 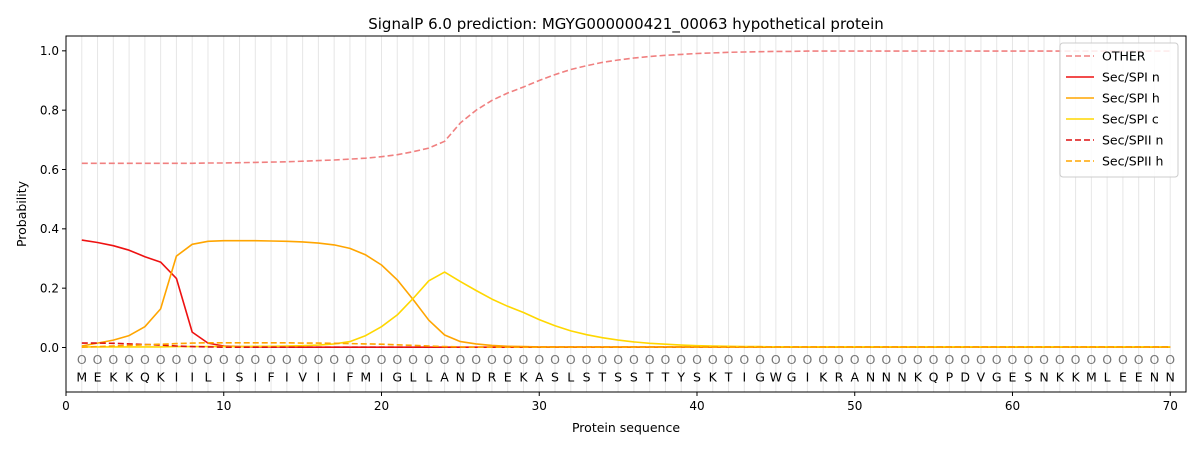 What do you see at coordinates (1091, 377) in the screenshot?
I see `residue-label: M` at bounding box center [1091, 377].